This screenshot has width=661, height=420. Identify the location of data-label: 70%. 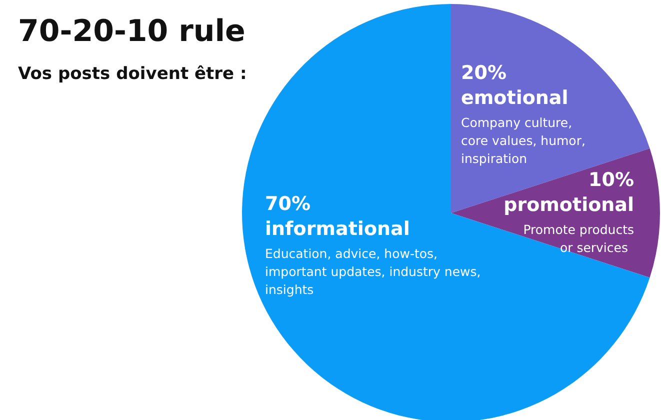
(287, 204).